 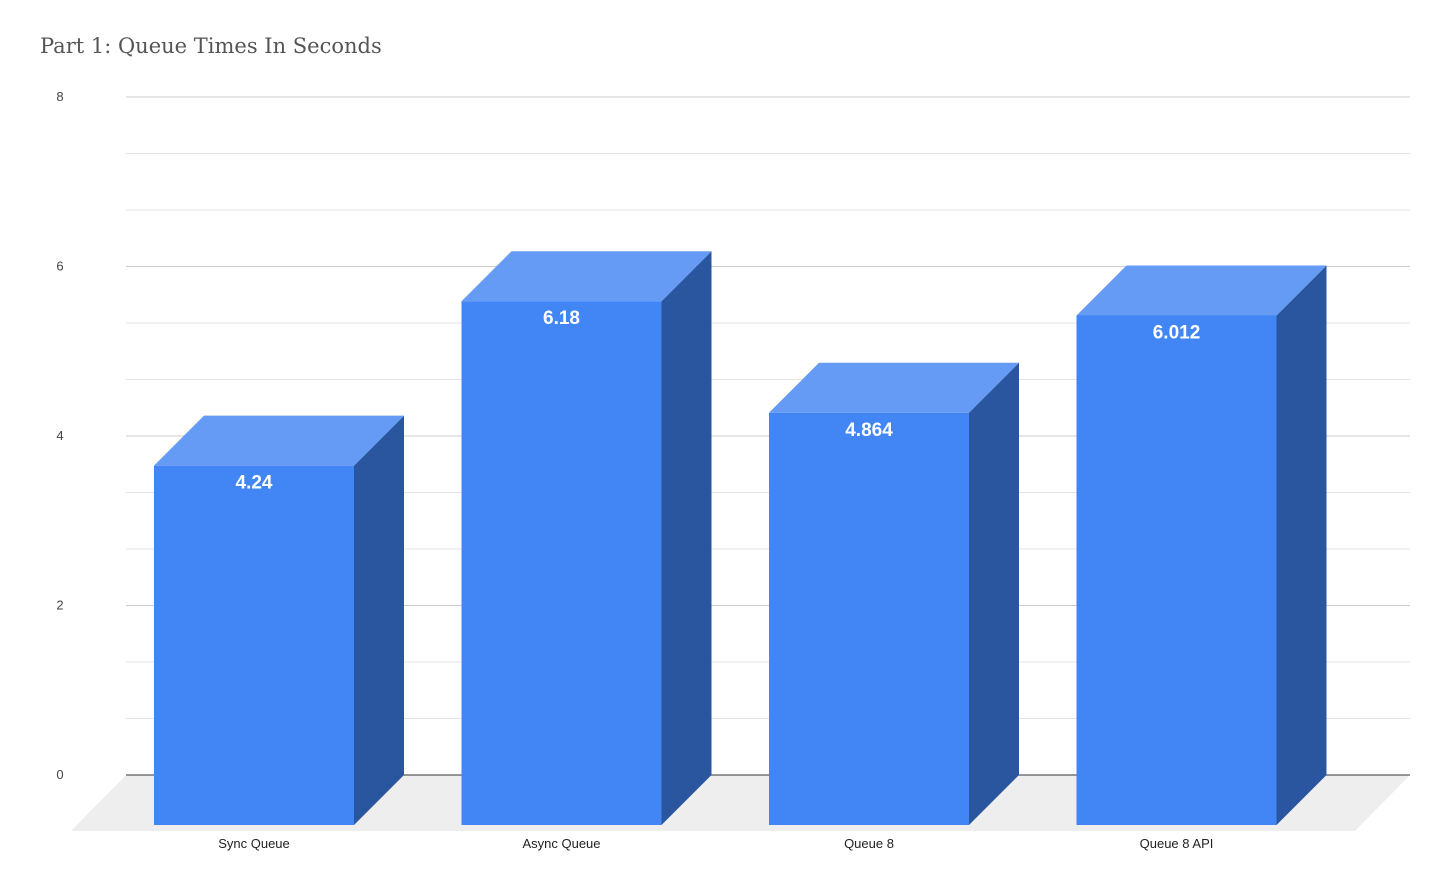 I want to click on y-tick-label: 8, so click(x=59, y=96).